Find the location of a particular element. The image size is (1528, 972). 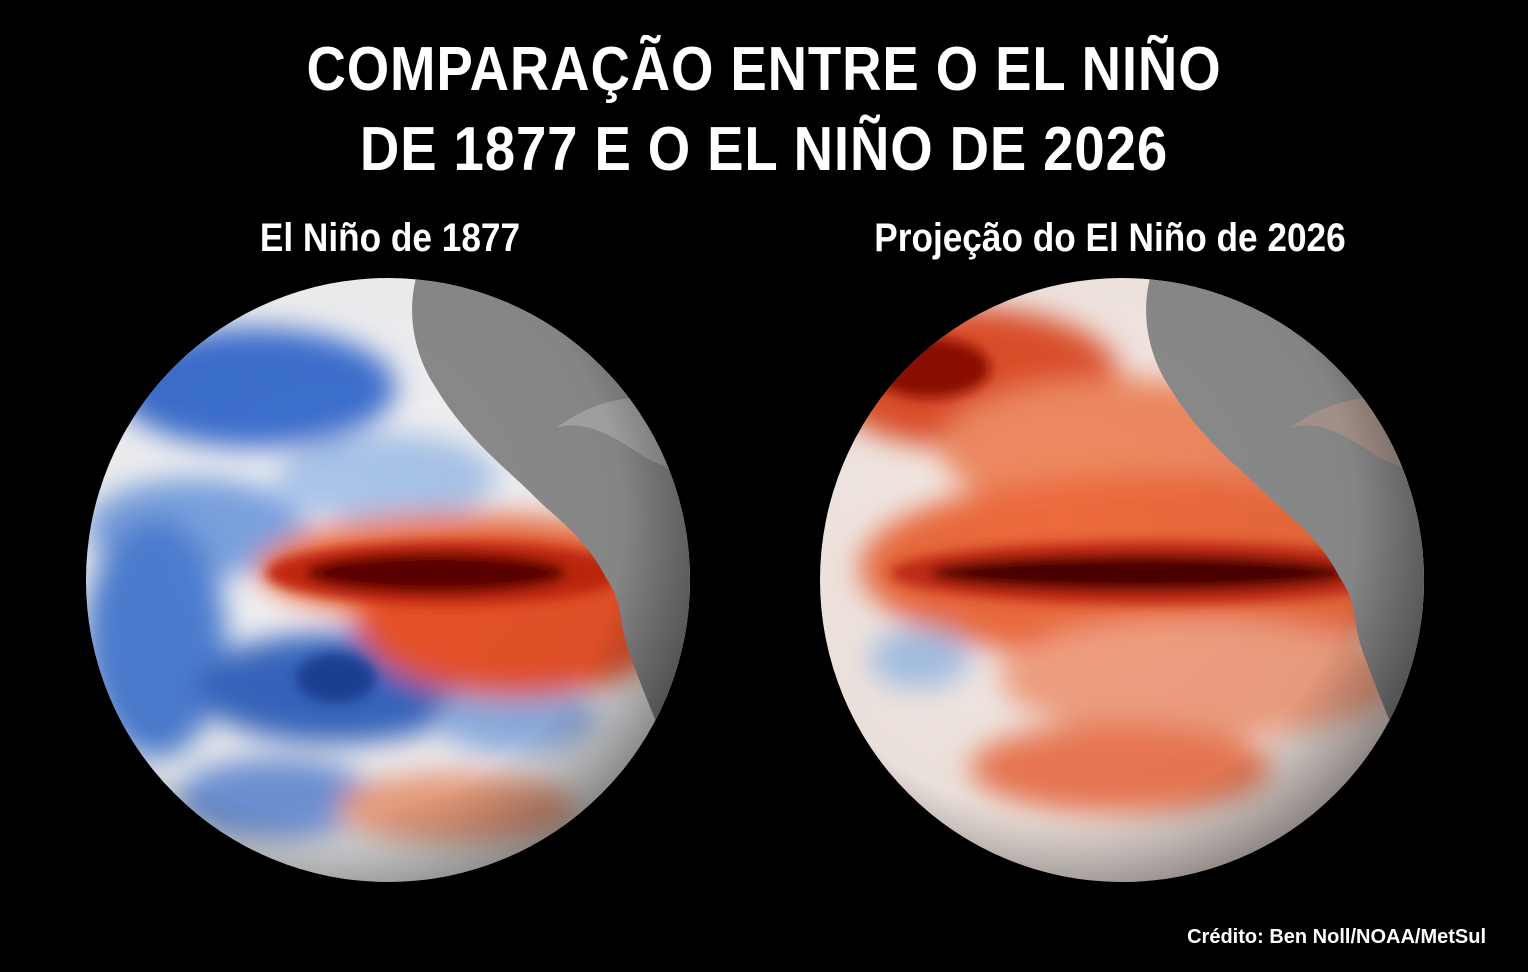

image-credit: Crédito: Ben Noll/NOAA/MetSul is located at coordinates (1336, 937).